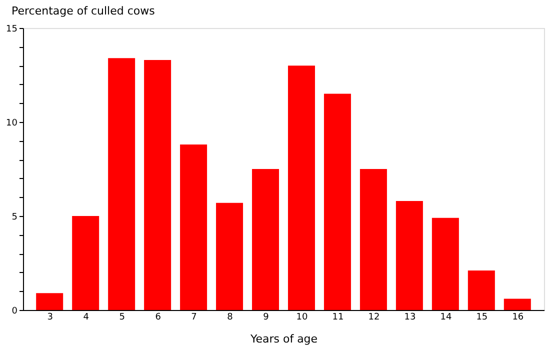 This screenshot has width=552, height=349. I want to click on x-tick-label: 15, so click(482, 317).